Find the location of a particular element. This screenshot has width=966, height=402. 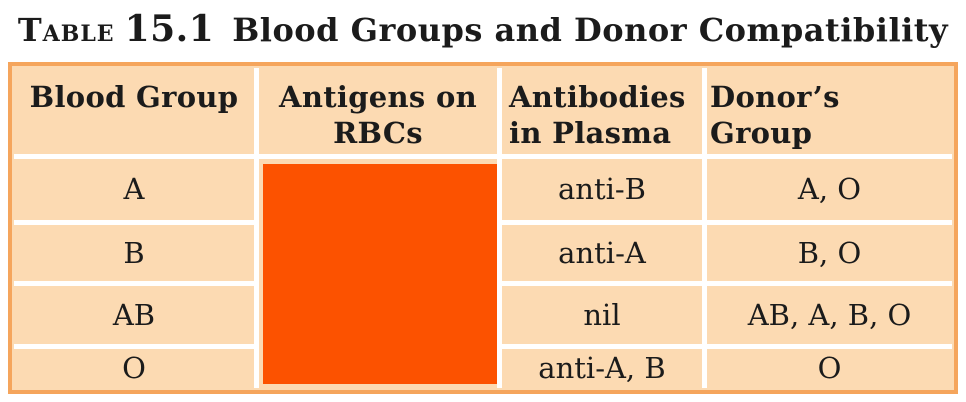

header-antigens-on-rbcs: Antigens on RBCs is located at coordinates (378, 111).